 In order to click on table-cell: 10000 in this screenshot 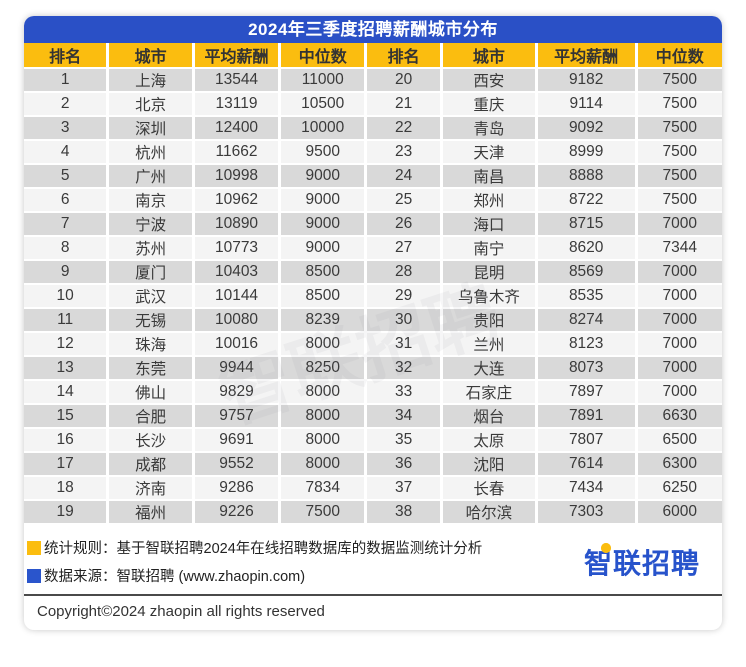, I will do `click(323, 128)`.